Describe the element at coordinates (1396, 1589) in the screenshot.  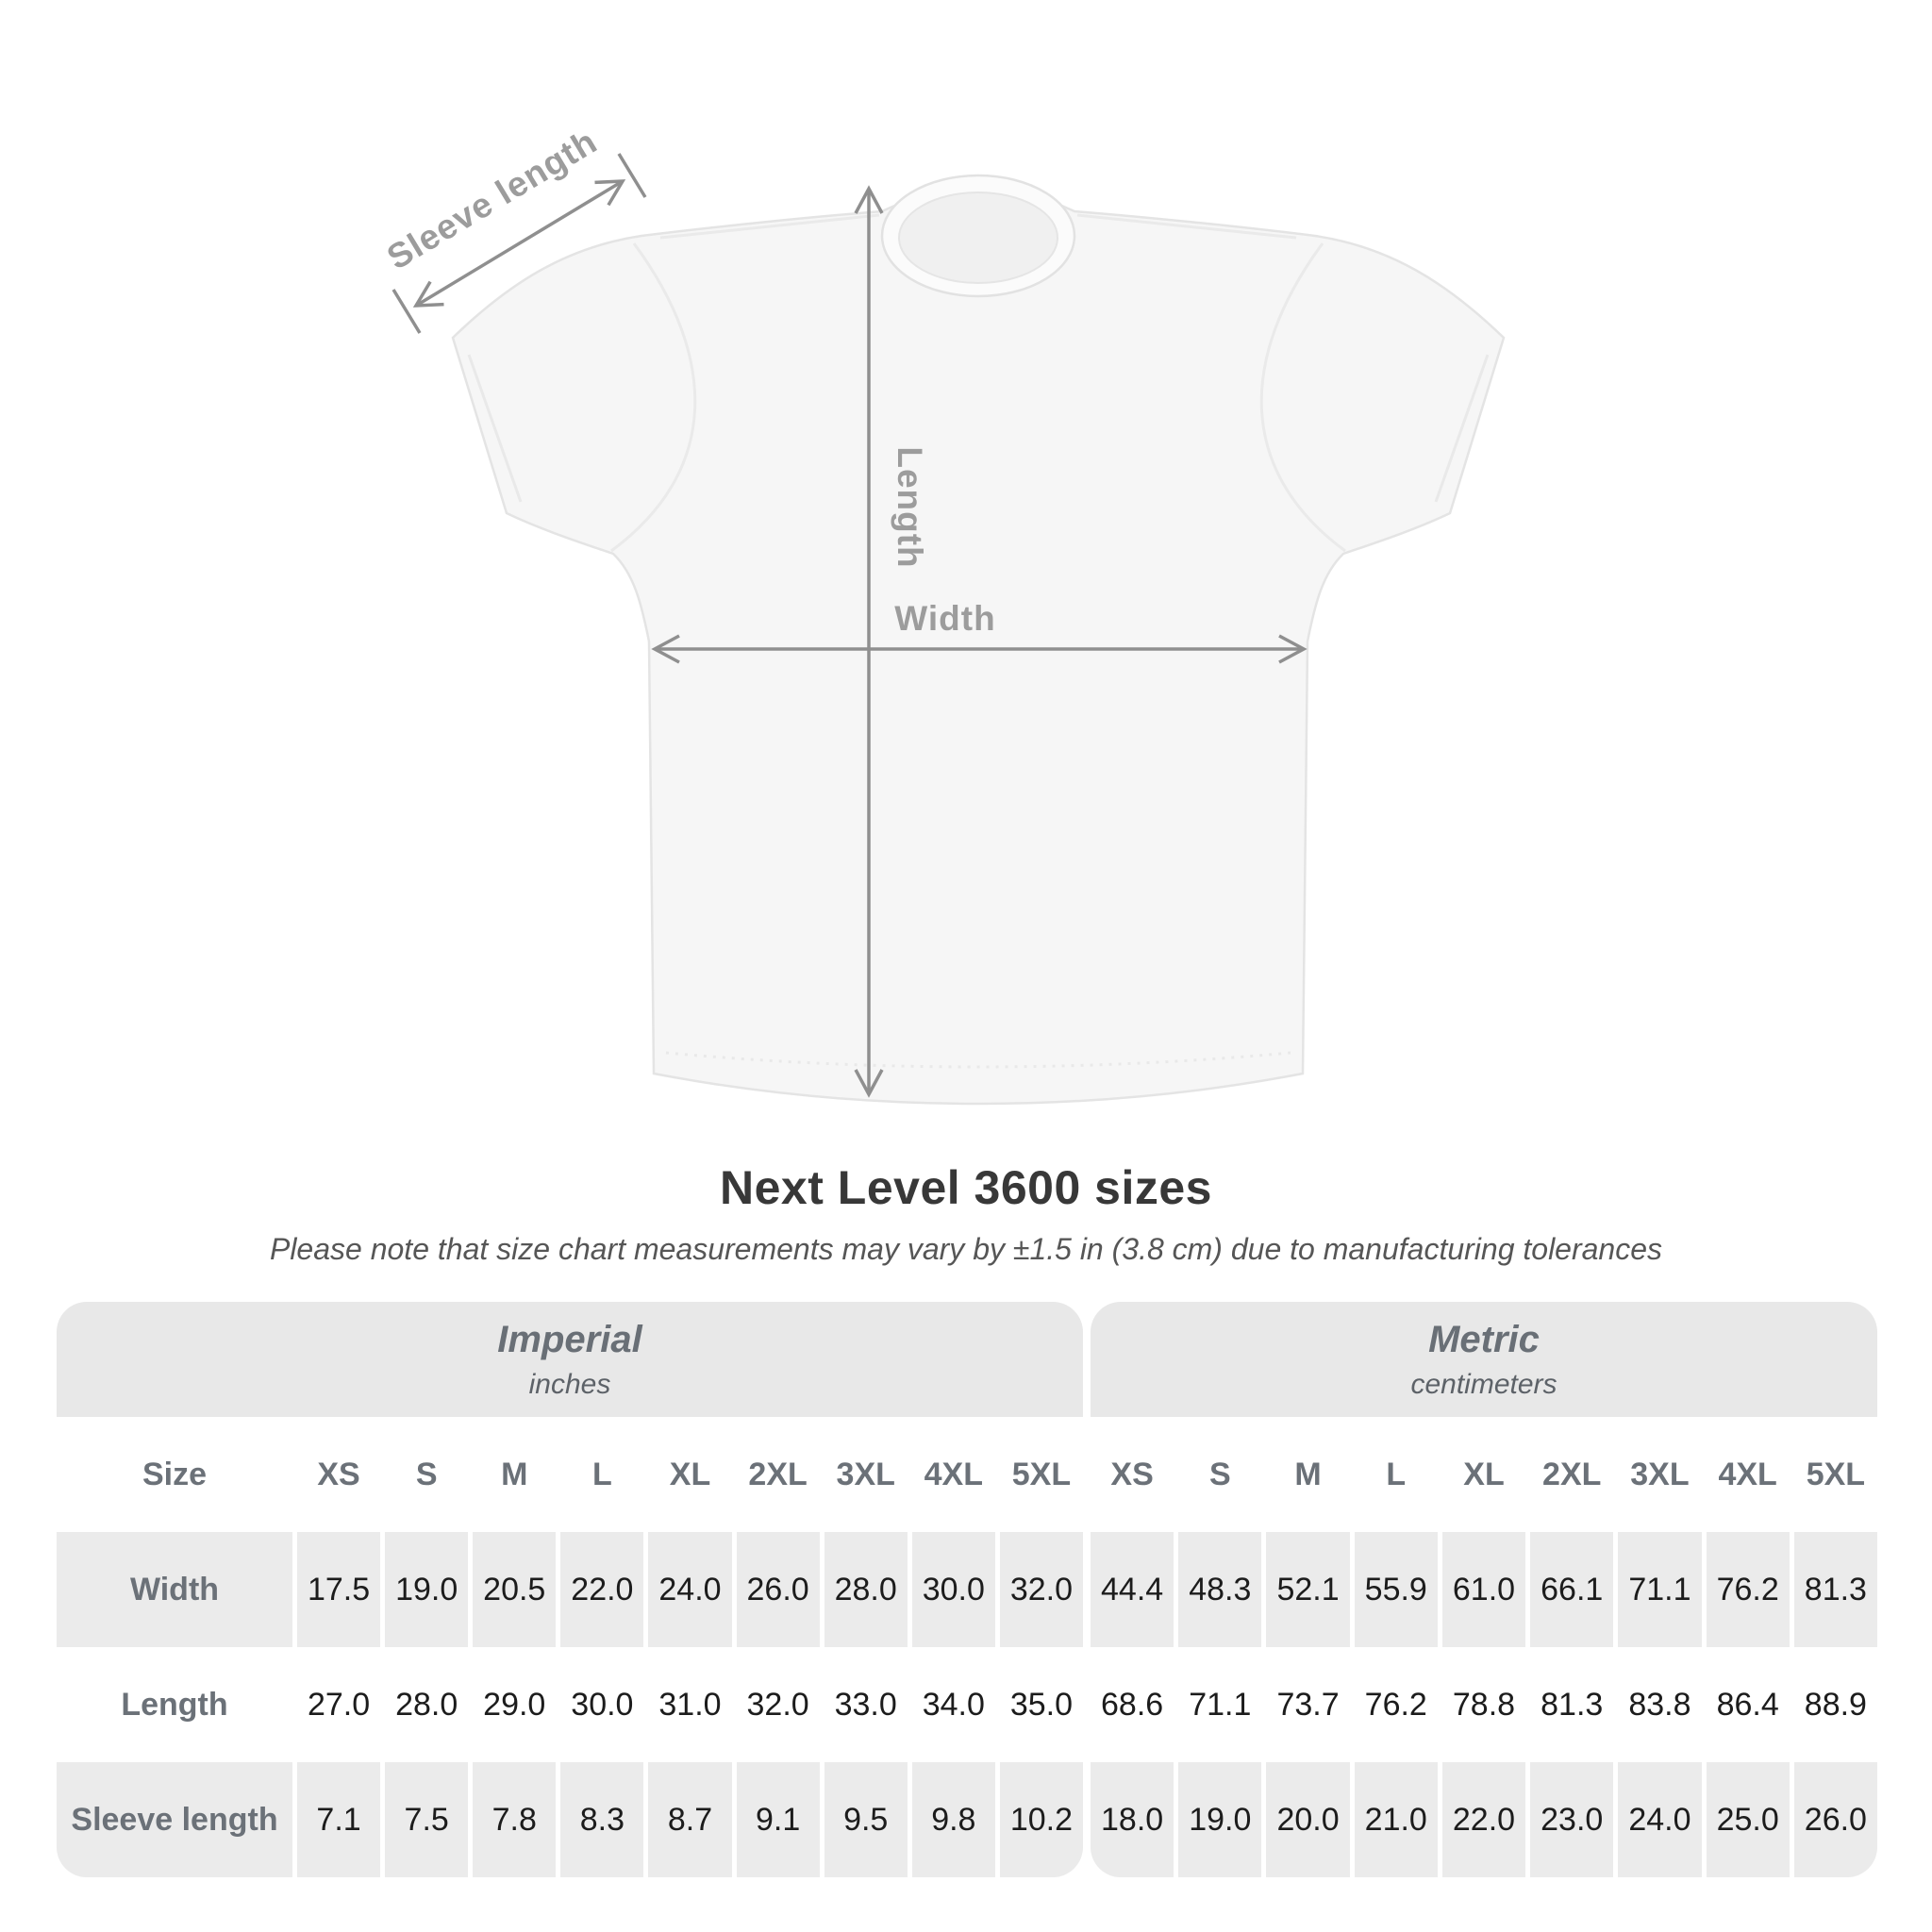
I see `metric-value-cell: 55.9` at that location.